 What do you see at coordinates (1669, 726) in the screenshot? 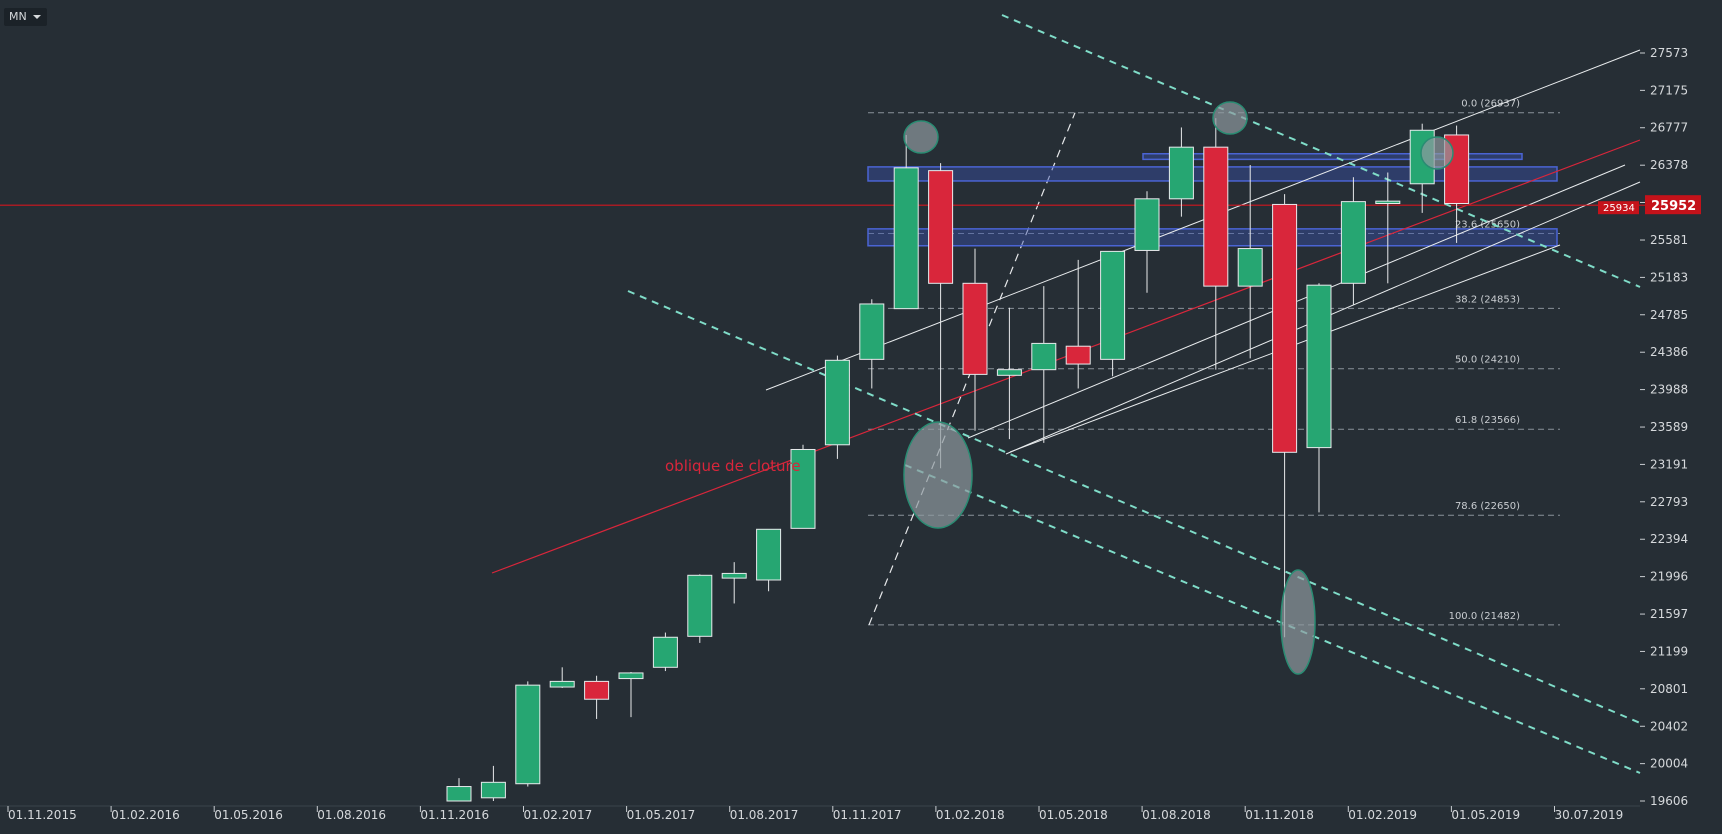
I see `y-tick-label: 20402` at bounding box center [1669, 726].